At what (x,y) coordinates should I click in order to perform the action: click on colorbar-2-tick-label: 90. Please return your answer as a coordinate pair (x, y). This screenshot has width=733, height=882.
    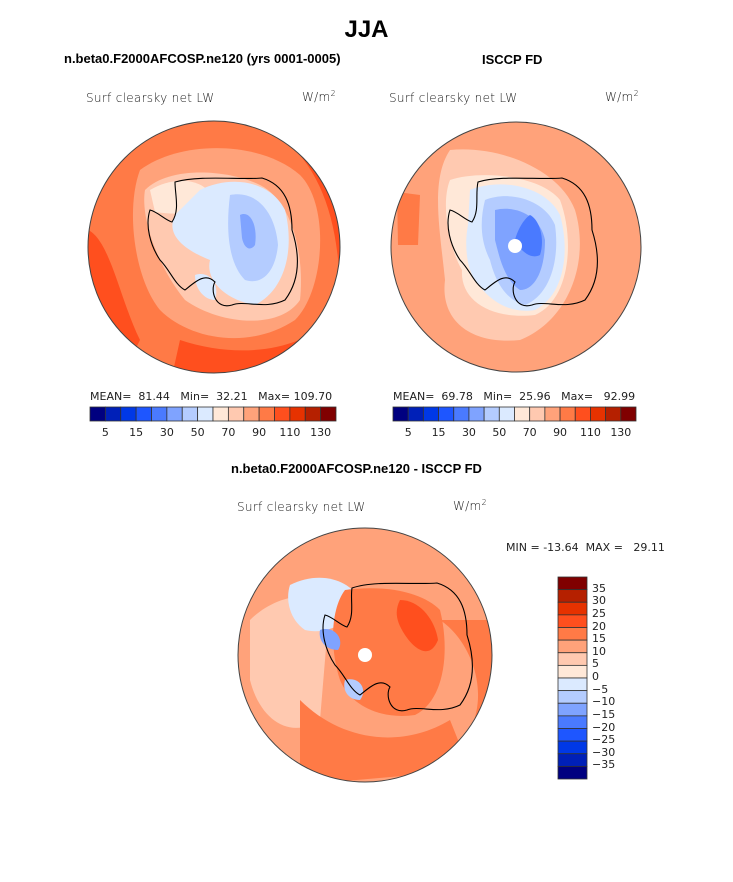
    Looking at the image, I should click on (560, 432).